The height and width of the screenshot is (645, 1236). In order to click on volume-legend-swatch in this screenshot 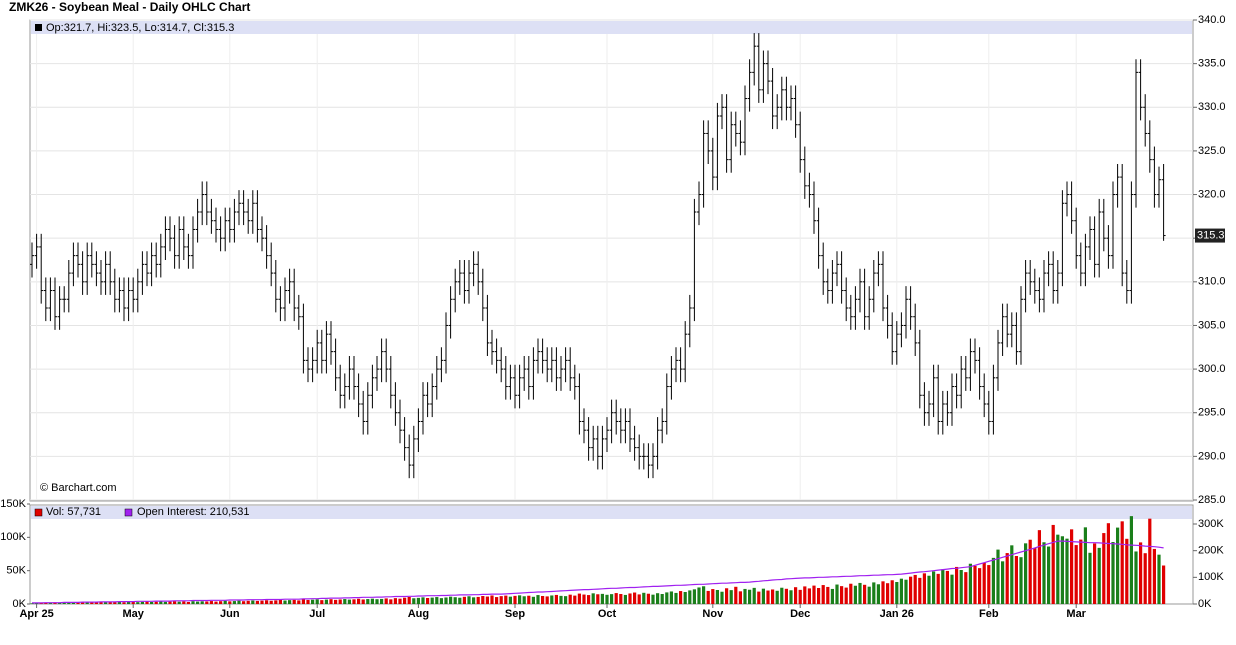, I will do `click(38, 512)`.